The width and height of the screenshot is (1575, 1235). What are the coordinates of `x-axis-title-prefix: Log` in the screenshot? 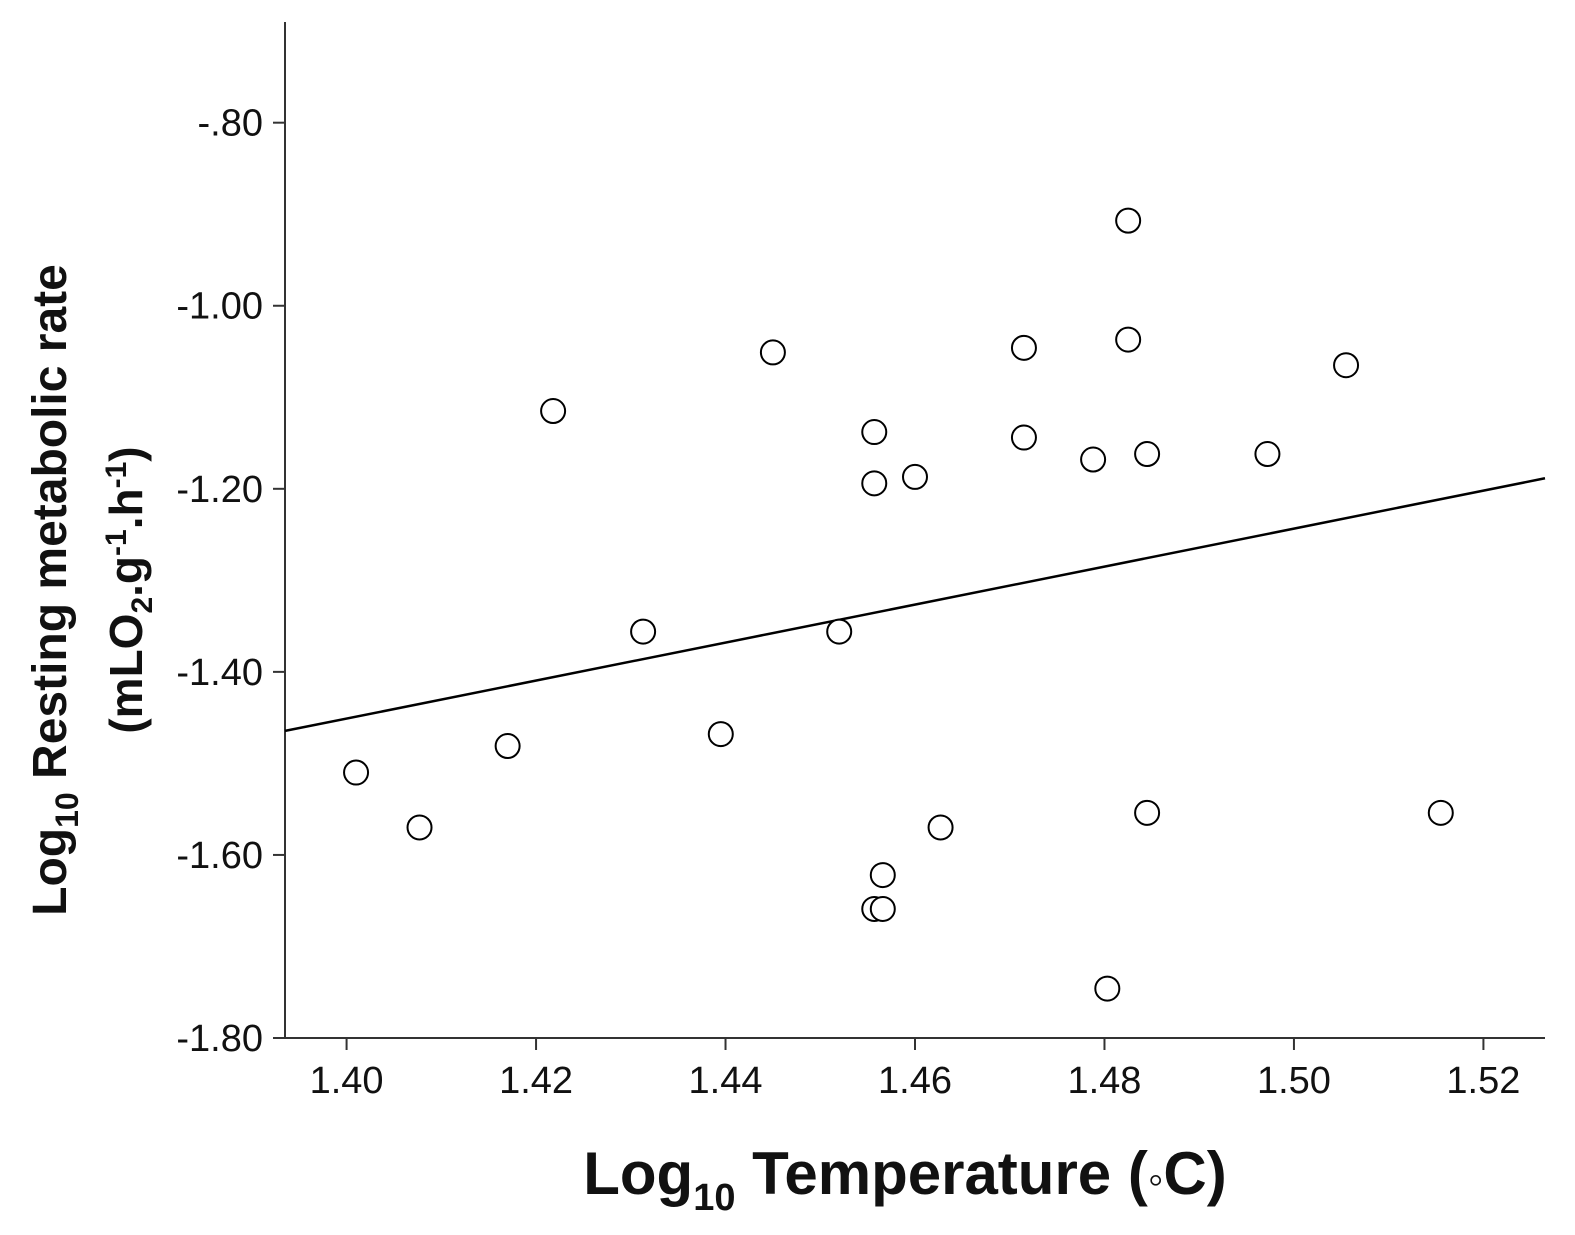 It's located at (638, 1173).